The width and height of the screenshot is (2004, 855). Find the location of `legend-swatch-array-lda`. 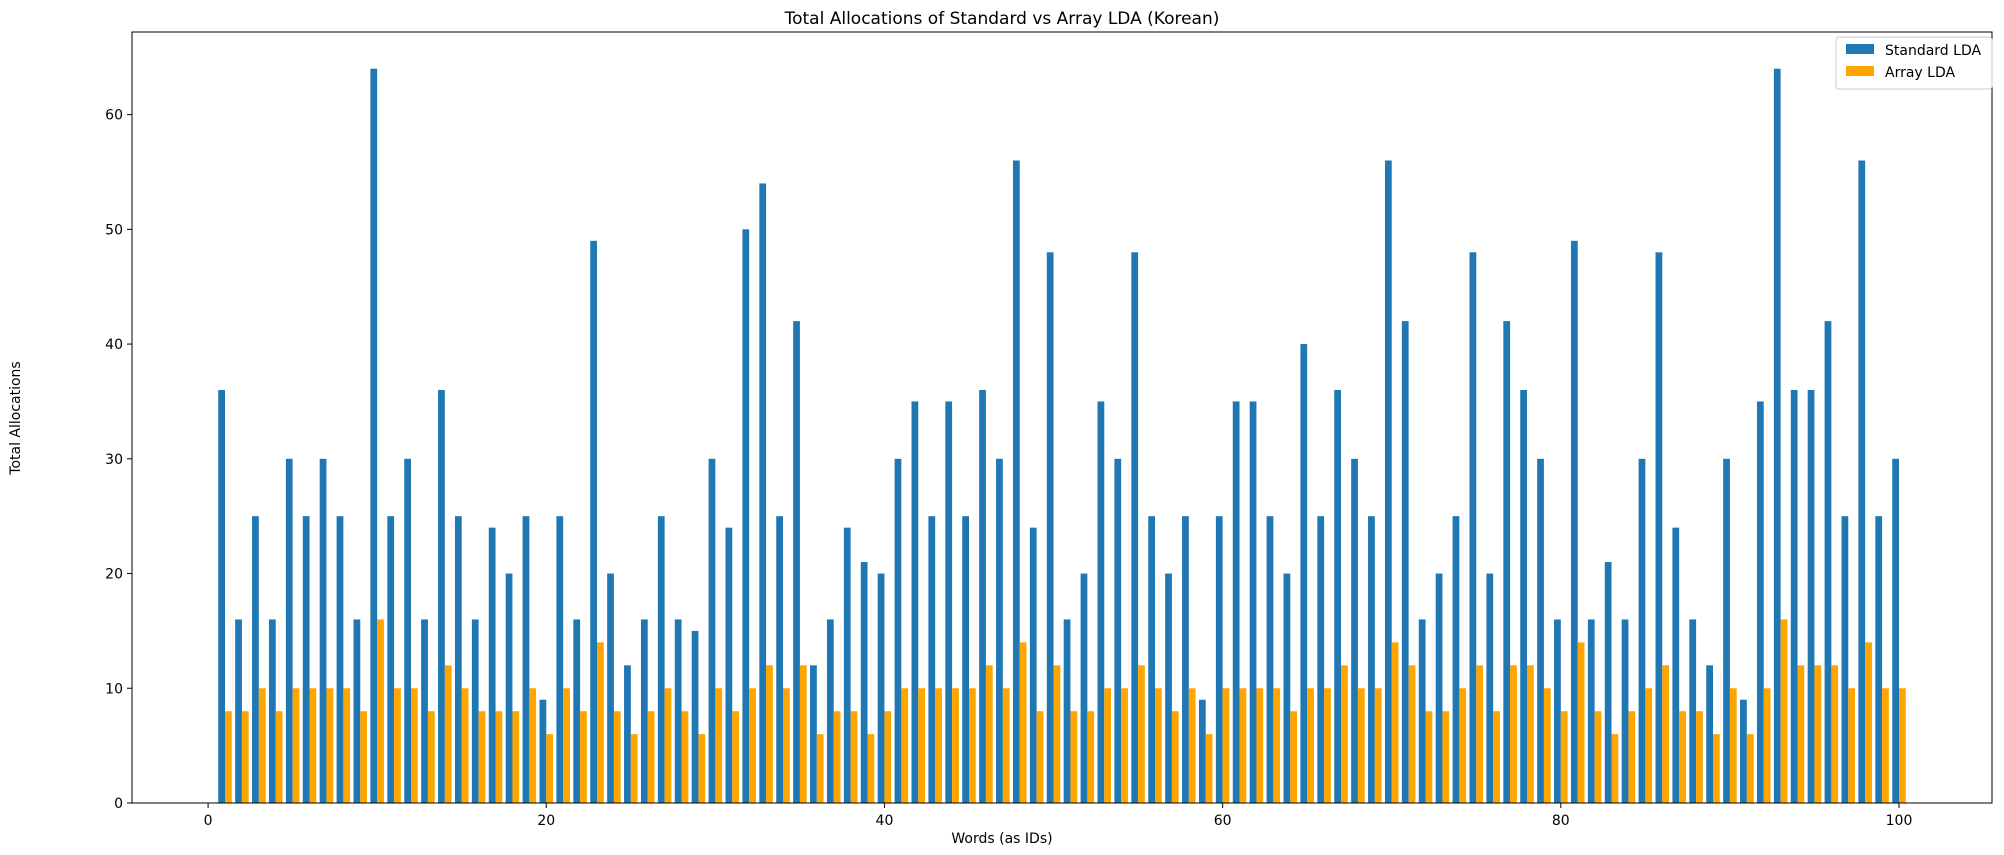

legend-swatch-array-lda is located at coordinates (1860, 71).